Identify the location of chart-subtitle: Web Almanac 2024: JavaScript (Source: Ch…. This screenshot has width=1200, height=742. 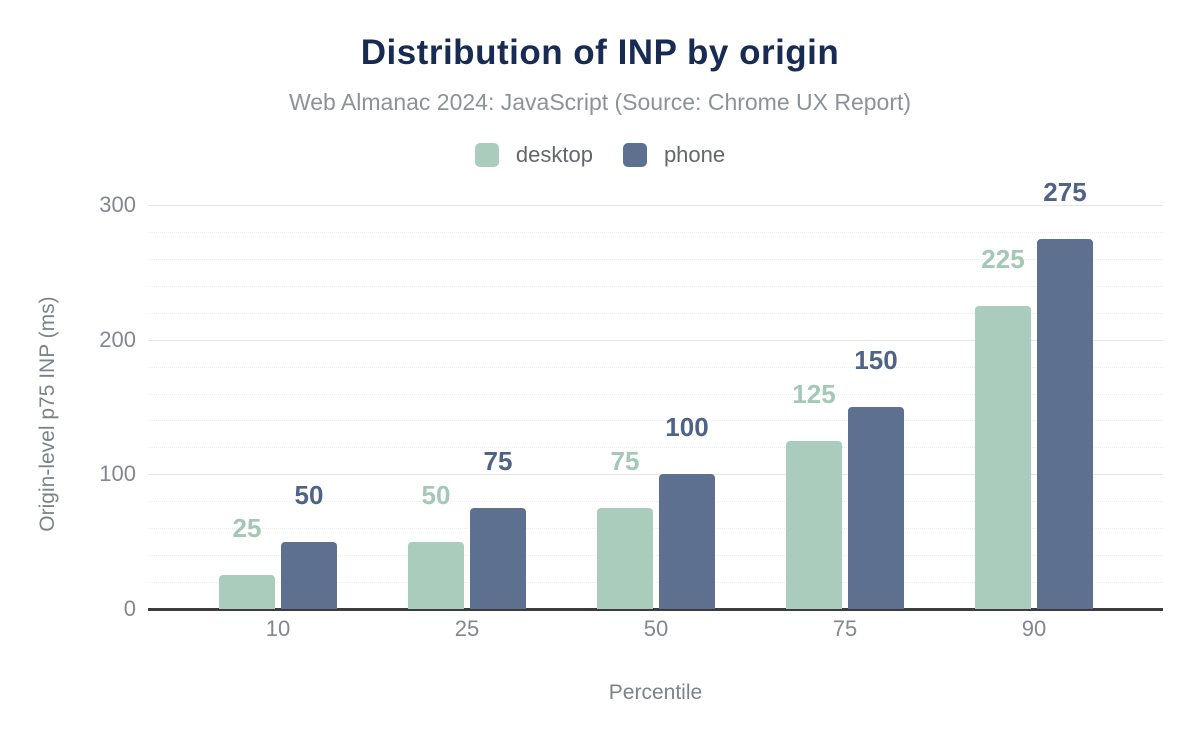
(600, 102).